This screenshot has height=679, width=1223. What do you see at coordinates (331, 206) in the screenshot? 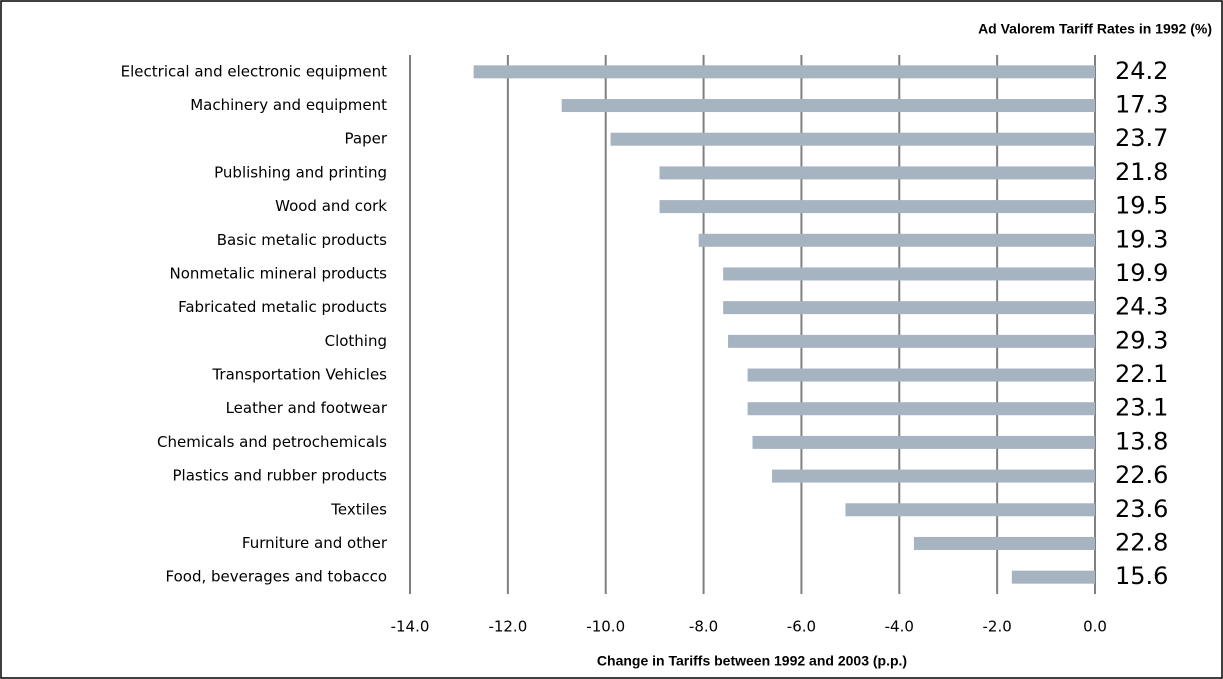
I see `y-tick-label: Wood and cork` at bounding box center [331, 206].